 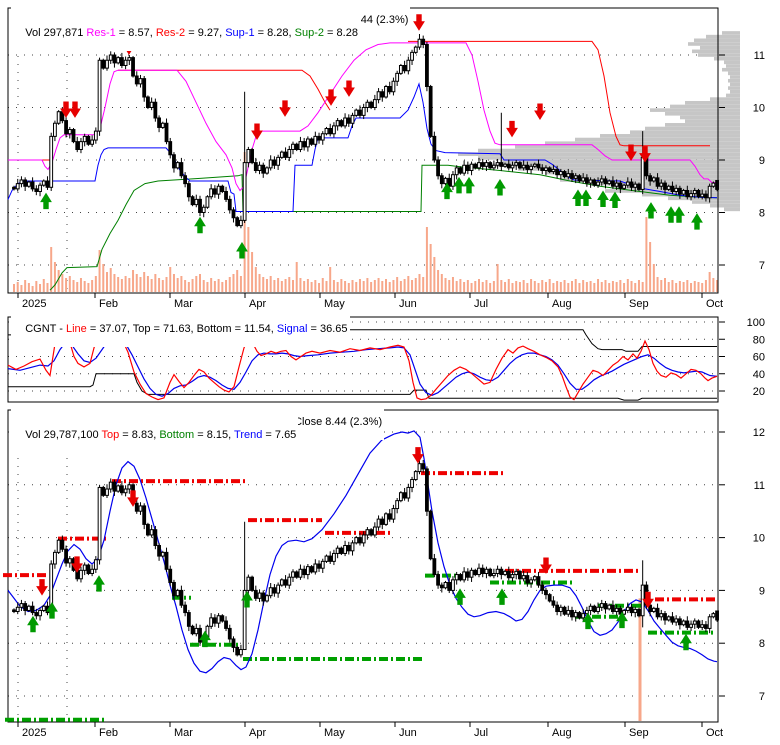 What do you see at coordinates (759, 340) in the screenshot?
I see `y-axis-label: 80` at bounding box center [759, 340].